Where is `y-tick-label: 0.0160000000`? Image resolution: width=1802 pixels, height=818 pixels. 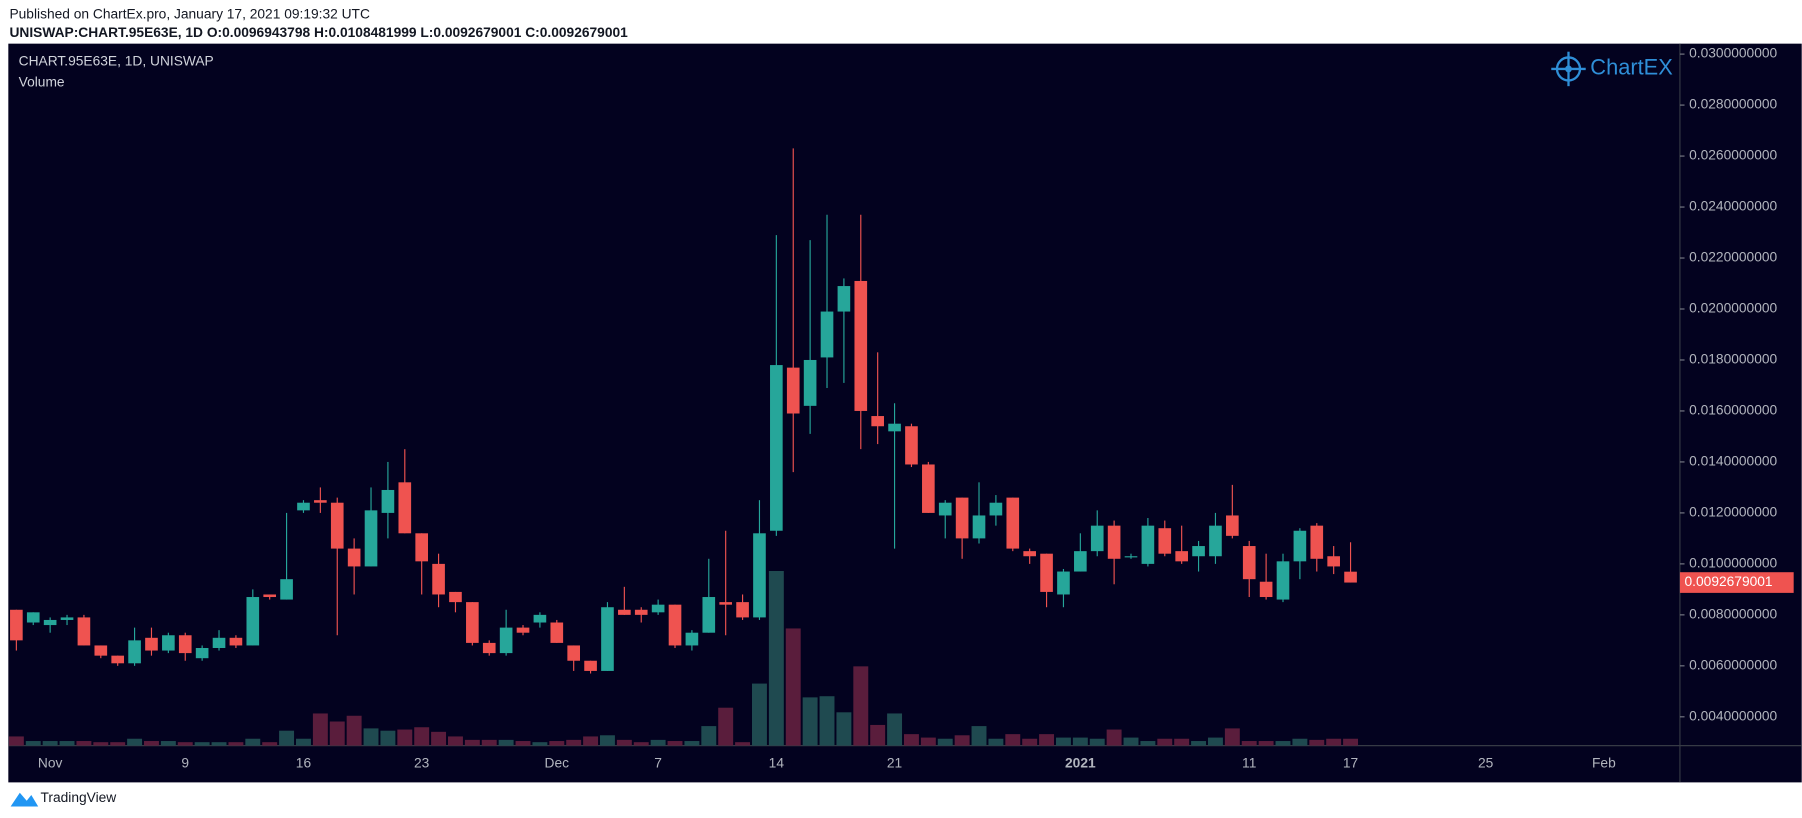
y-tick-label: 0.0160000000 is located at coordinates (1733, 410).